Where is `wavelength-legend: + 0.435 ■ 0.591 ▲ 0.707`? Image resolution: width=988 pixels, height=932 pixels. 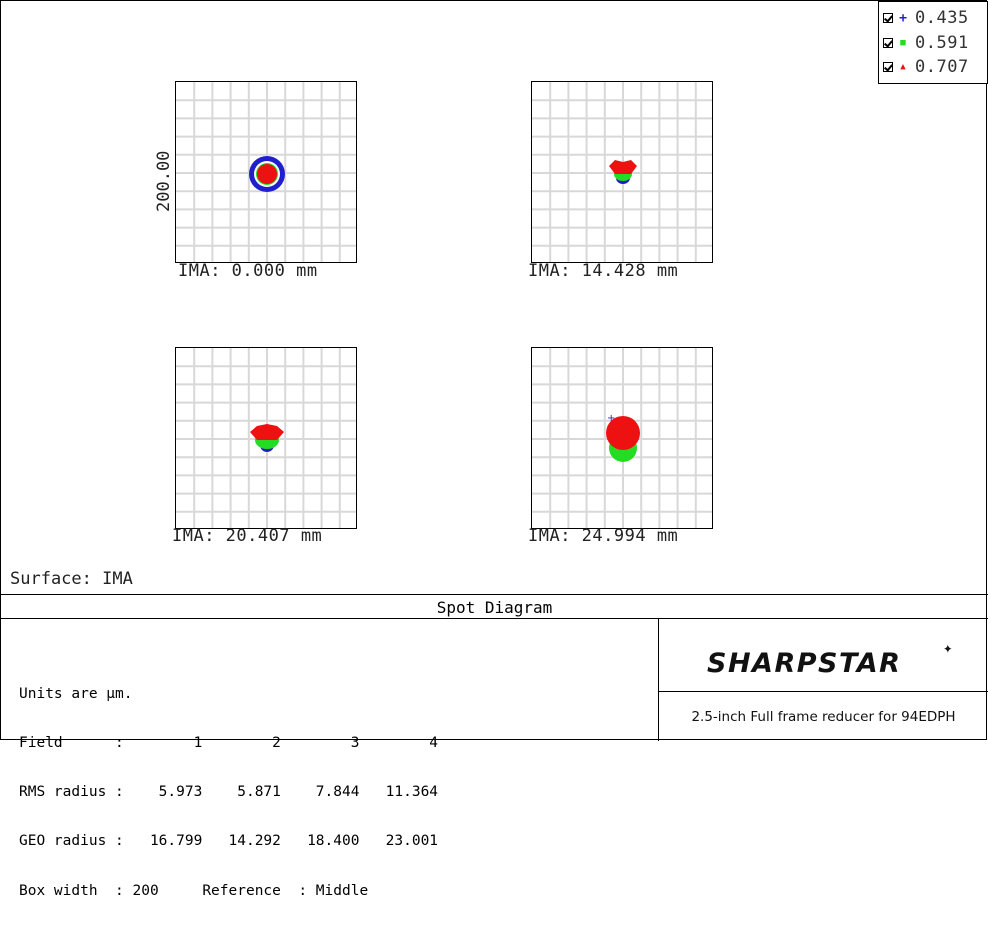
wavelength-legend: + 0.435 ■ 0.591 ▲ 0.707 is located at coordinates (933, 42).